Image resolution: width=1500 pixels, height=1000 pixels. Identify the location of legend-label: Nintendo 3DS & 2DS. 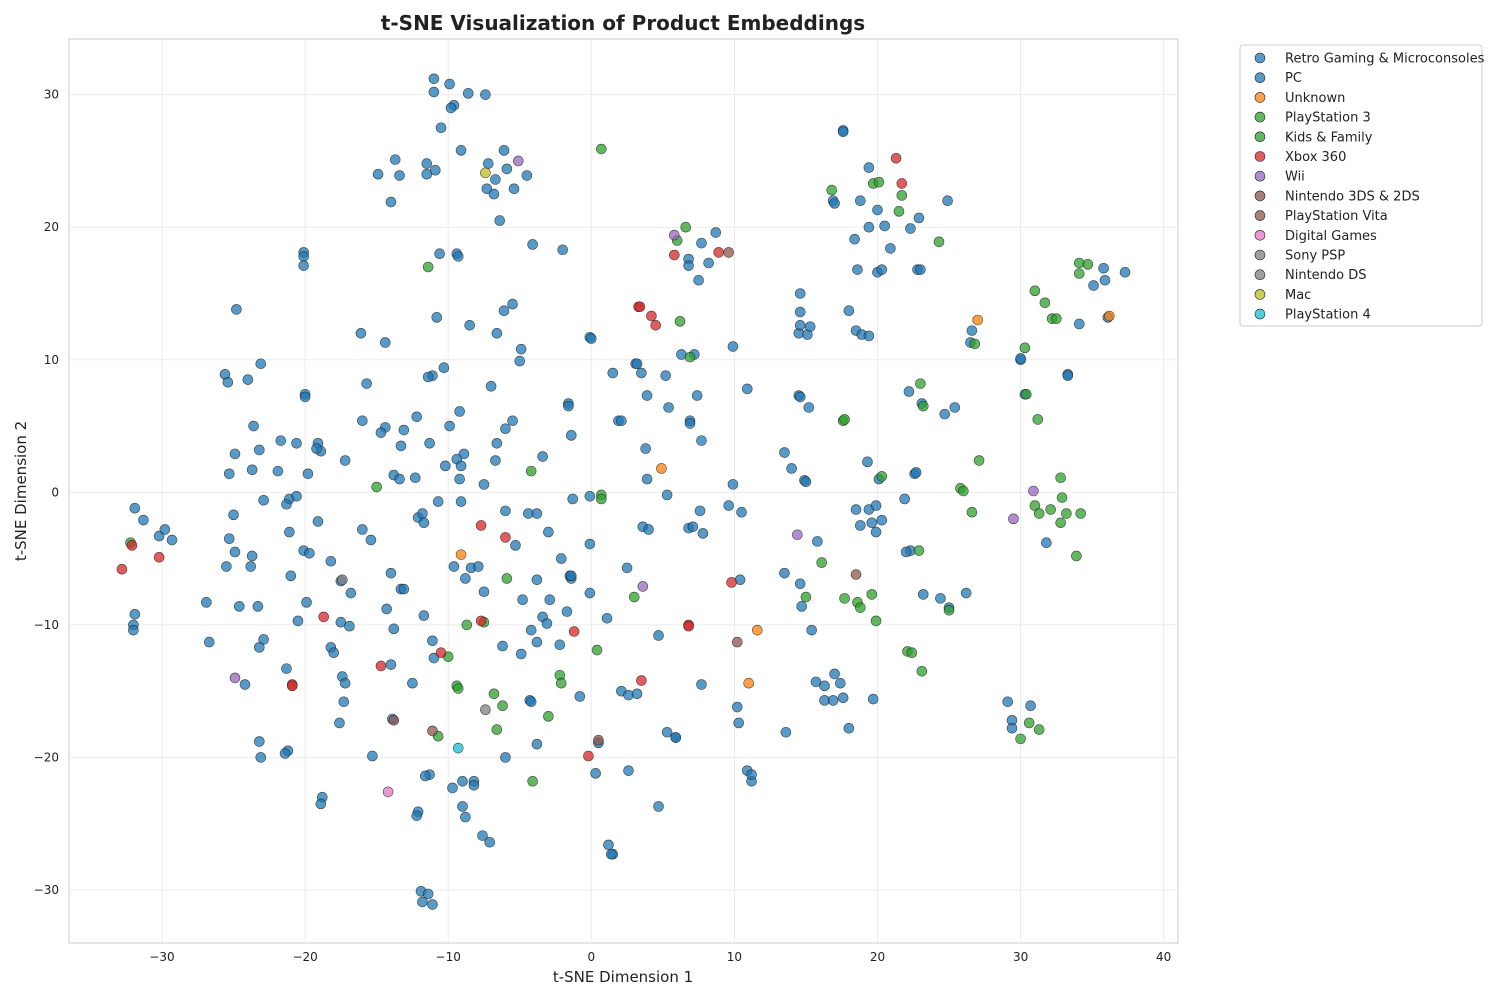
(1352, 196).